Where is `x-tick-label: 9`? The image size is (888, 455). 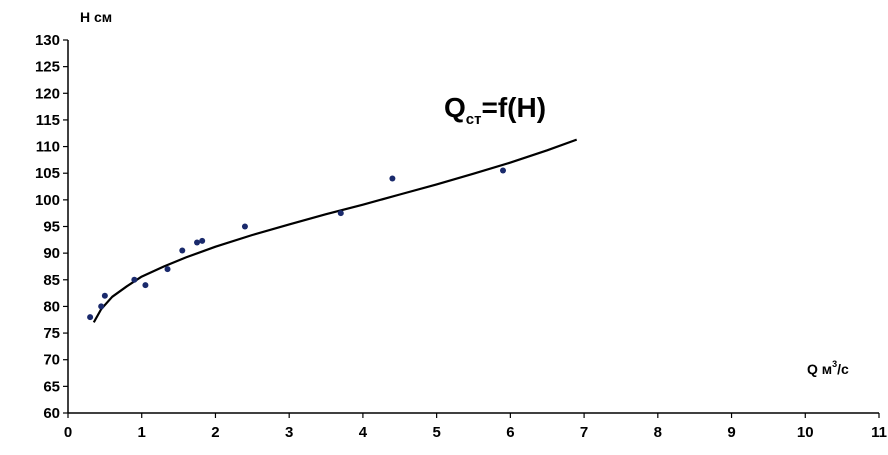
x-tick-label: 9 is located at coordinates (731, 432).